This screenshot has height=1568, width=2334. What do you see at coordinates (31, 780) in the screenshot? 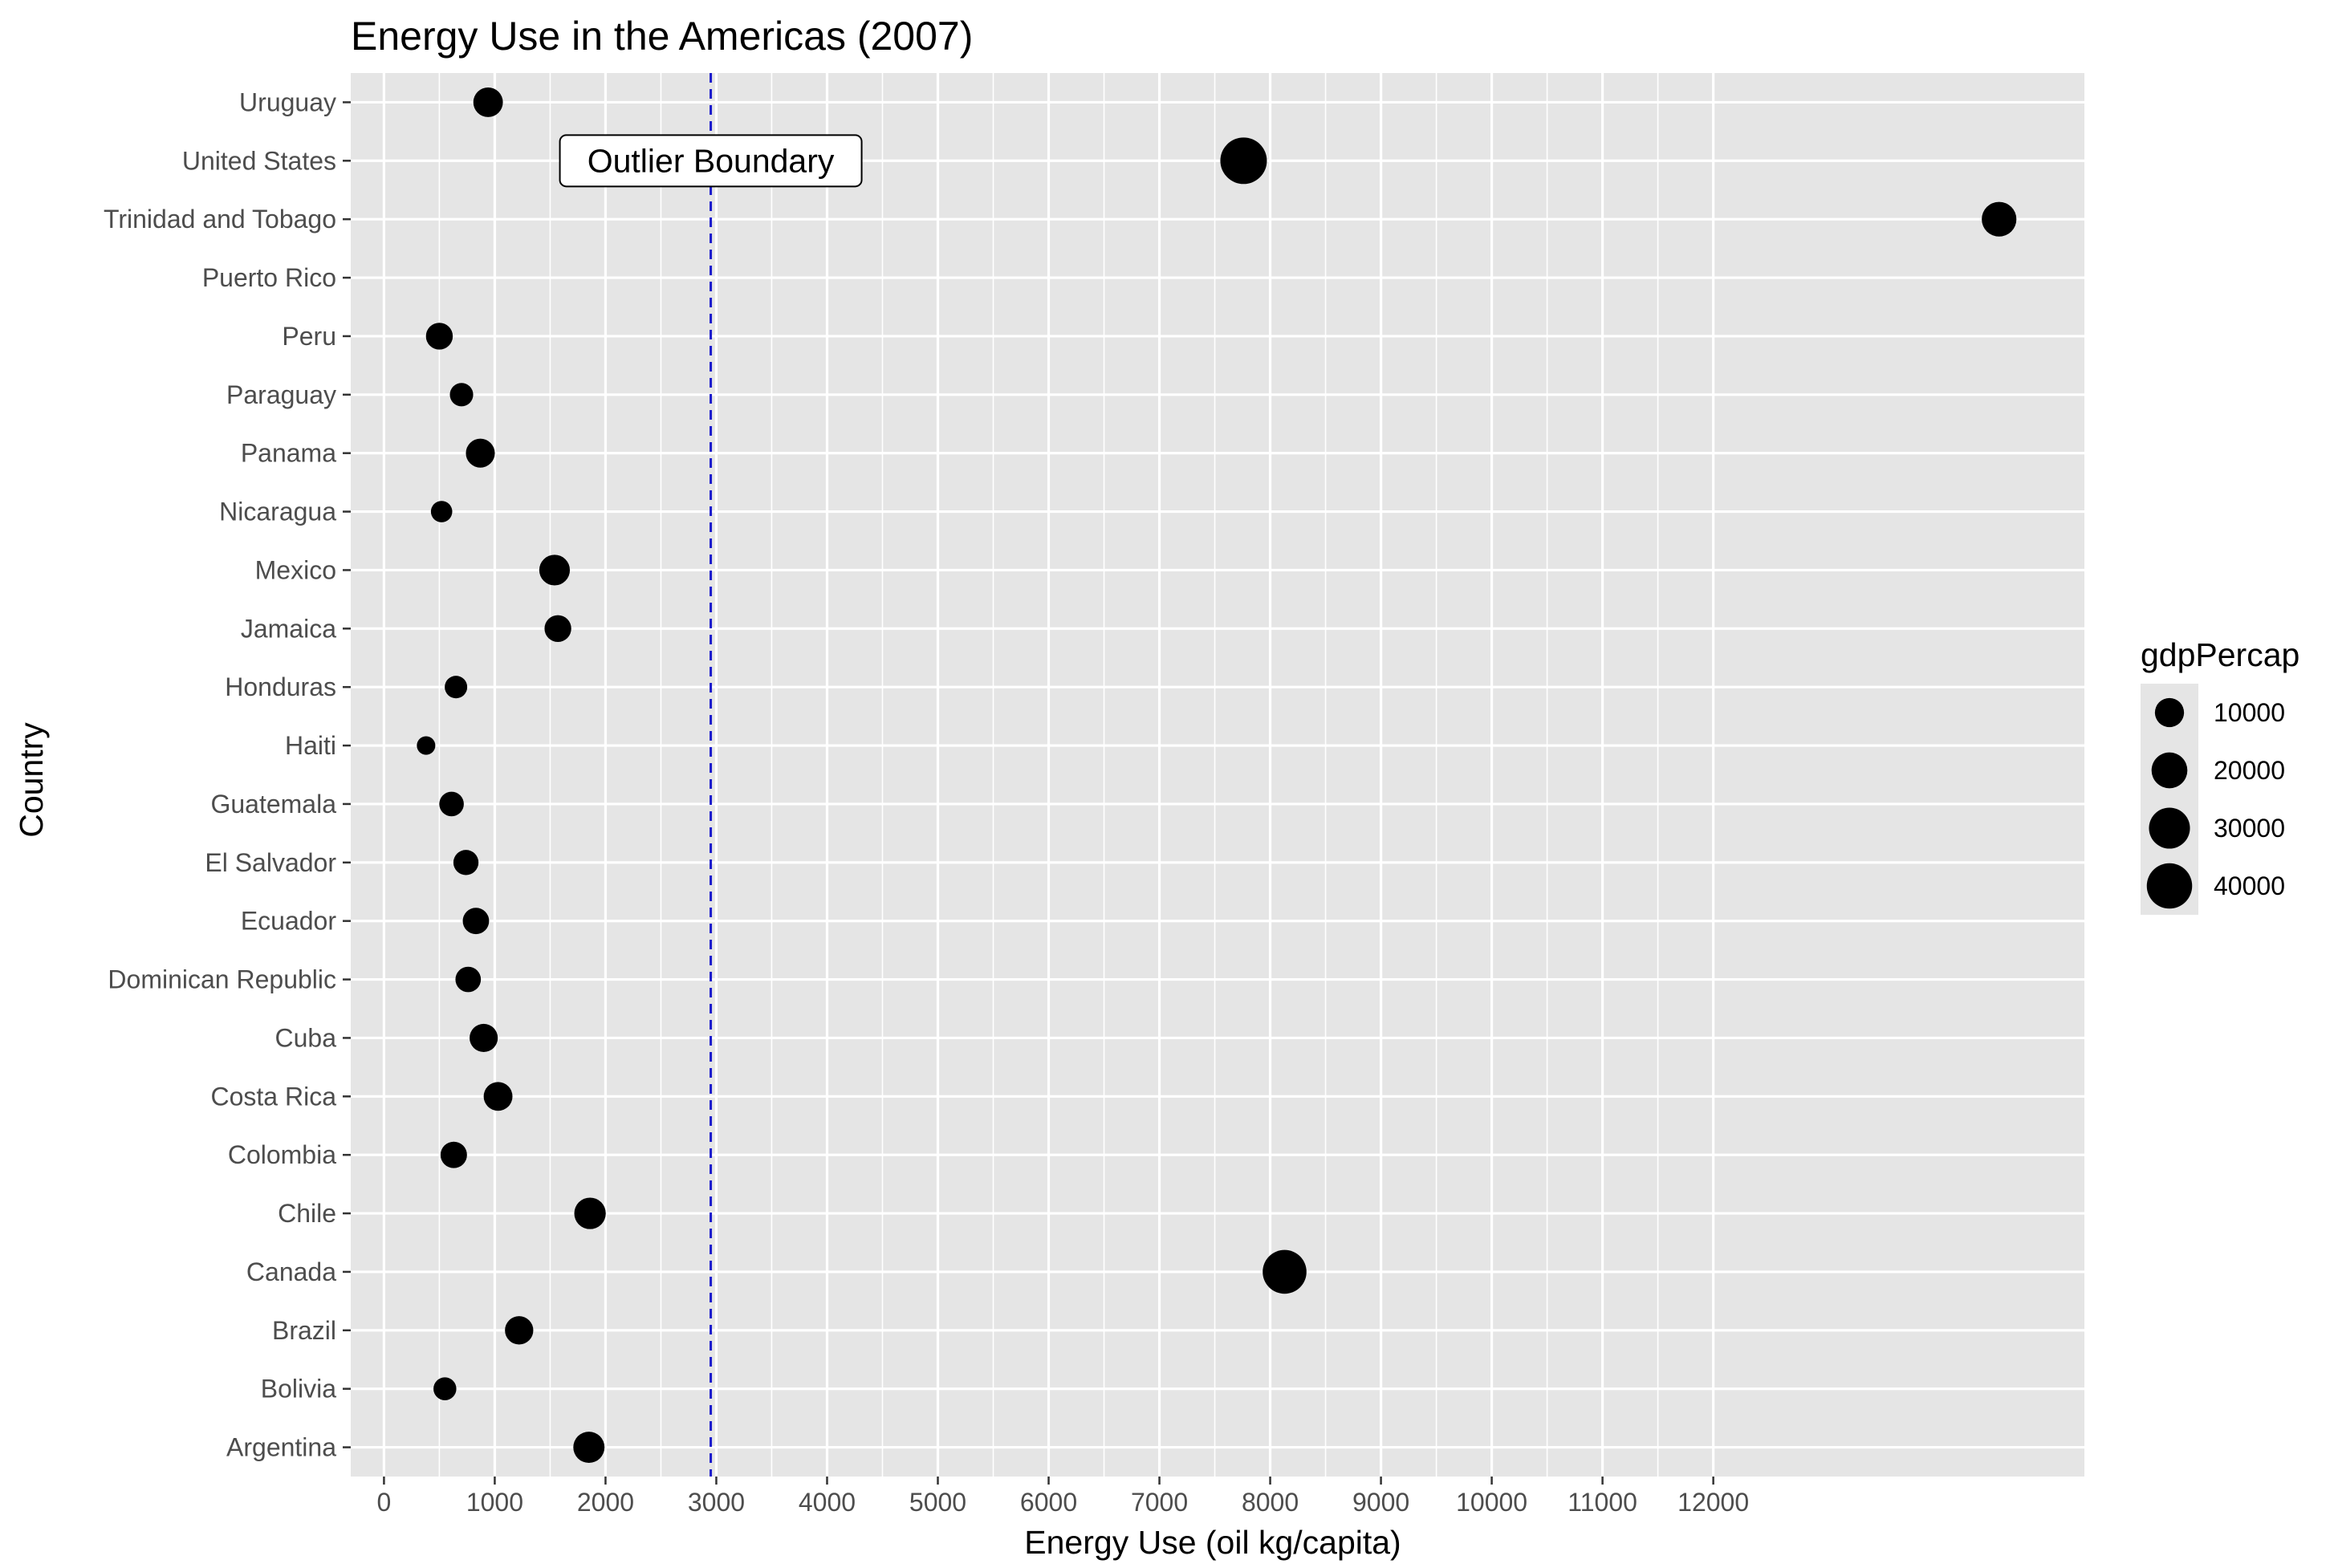
I see `y-axis-title: Country` at bounding box center [31, 780].